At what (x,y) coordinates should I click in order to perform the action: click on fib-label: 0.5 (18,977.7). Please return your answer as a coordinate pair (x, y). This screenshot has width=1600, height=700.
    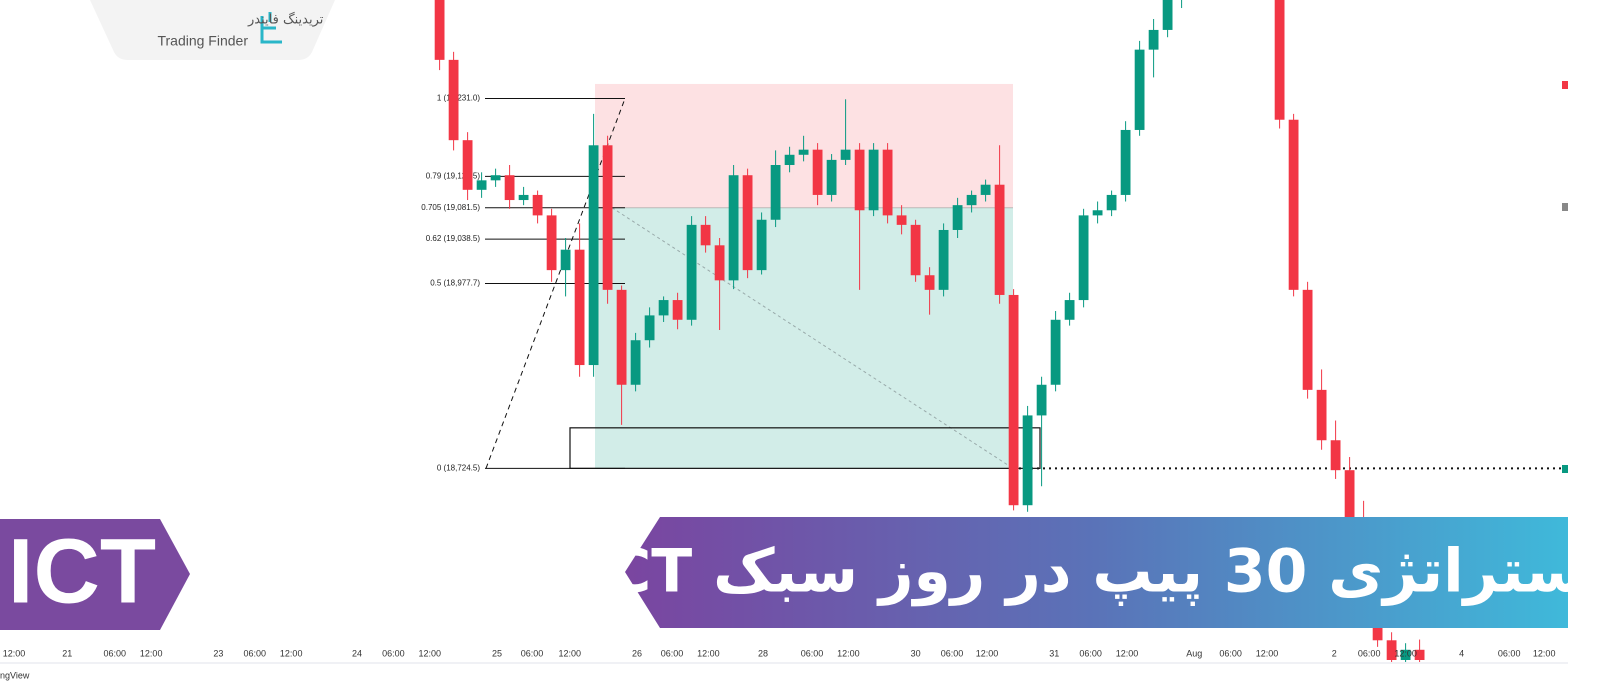
    Looking at the image, I should click on (455, 283).